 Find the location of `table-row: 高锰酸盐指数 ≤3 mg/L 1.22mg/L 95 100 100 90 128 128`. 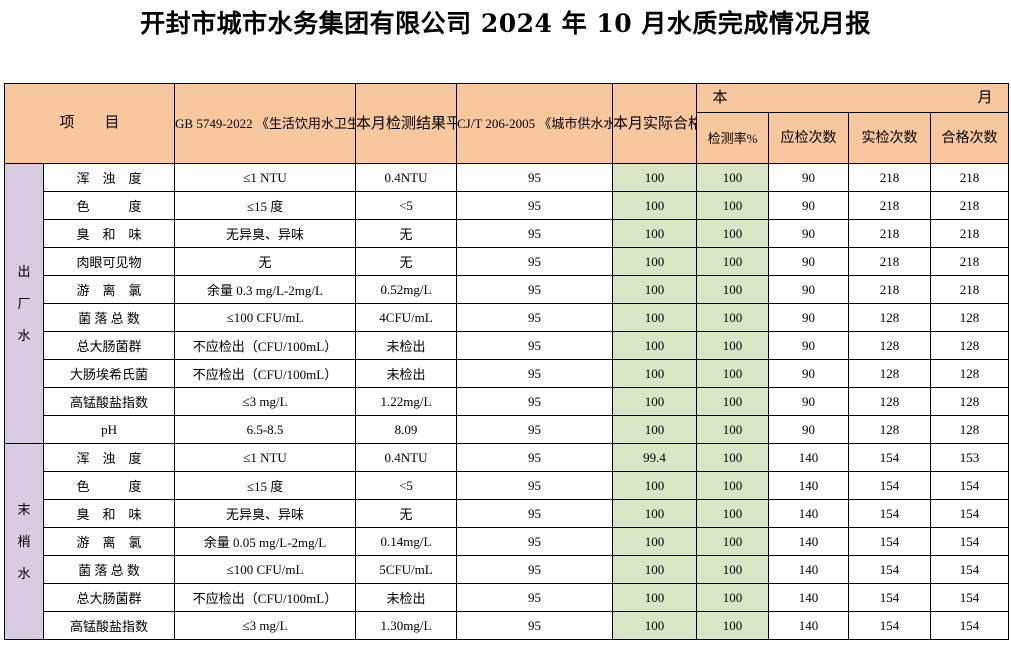

table-row: 高锰酸盐指数 ≤3 mg/L 1.22mg/L 95 100 100 90 128 128 is located at coordinates (507, 401).